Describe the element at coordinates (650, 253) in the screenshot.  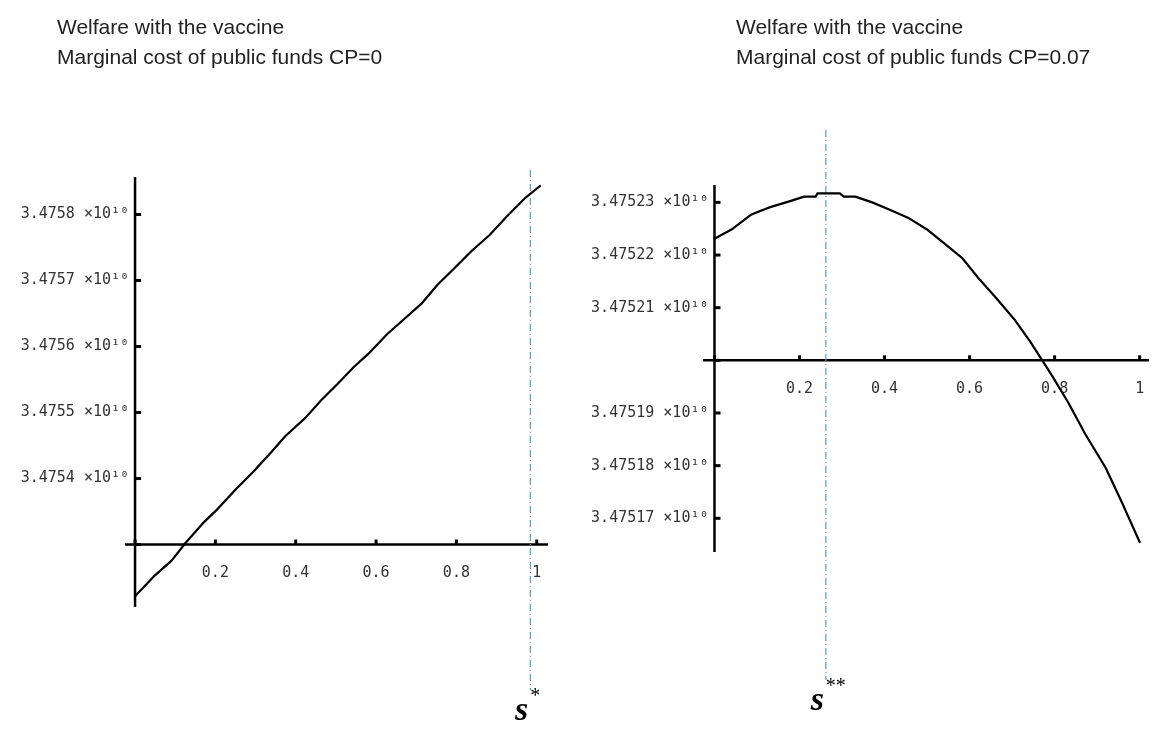
I see `y-tick-label: 3.47522 ×10¹⁰` at that location.